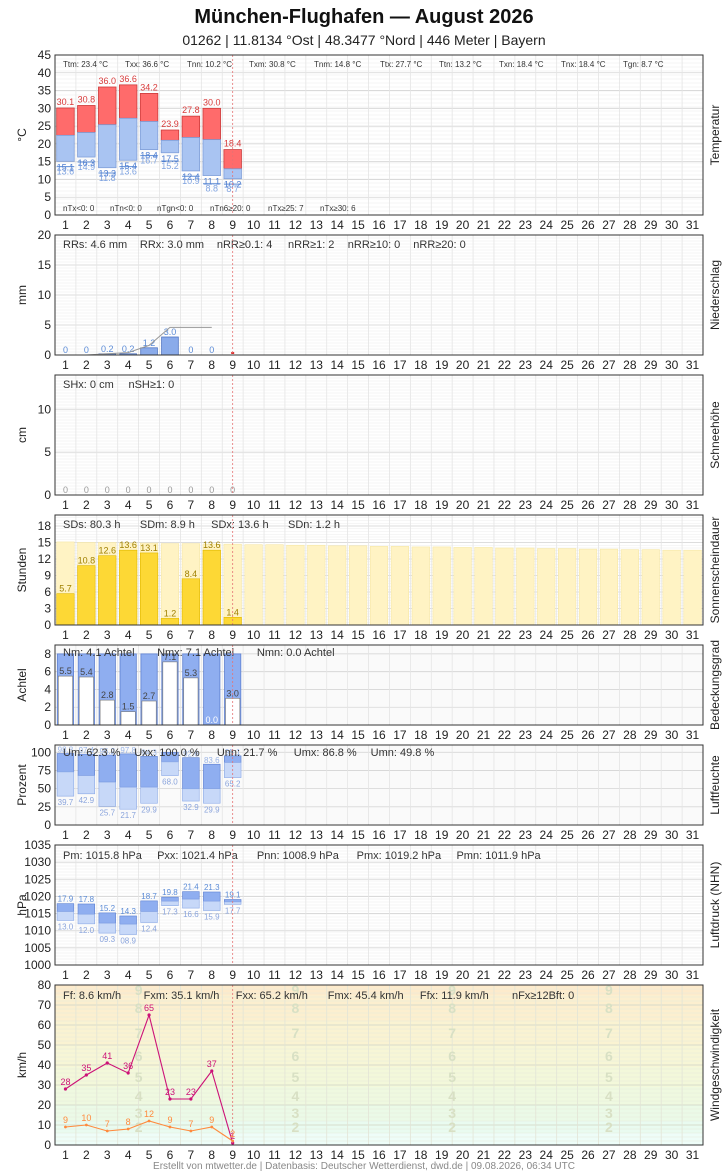 This screenshot has width=728, height=1175. I want to click on y-tick-label: 70, so click(45, 1005).